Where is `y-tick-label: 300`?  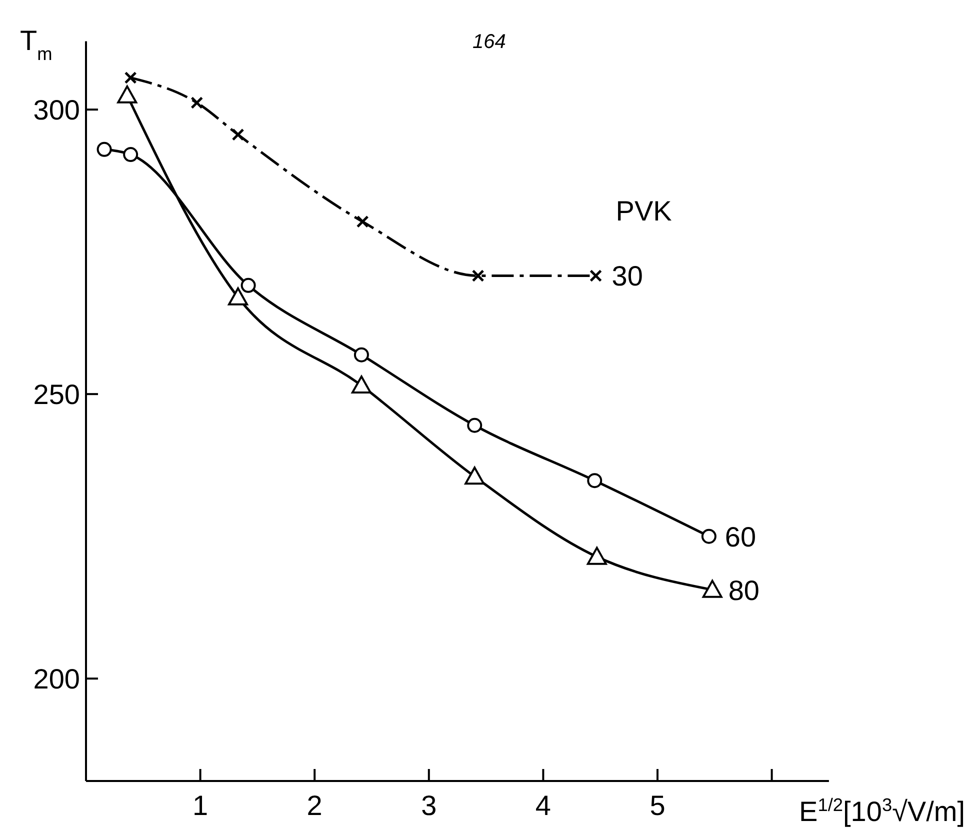
y-tick-label: 300 is located at coordinates (56, 110).